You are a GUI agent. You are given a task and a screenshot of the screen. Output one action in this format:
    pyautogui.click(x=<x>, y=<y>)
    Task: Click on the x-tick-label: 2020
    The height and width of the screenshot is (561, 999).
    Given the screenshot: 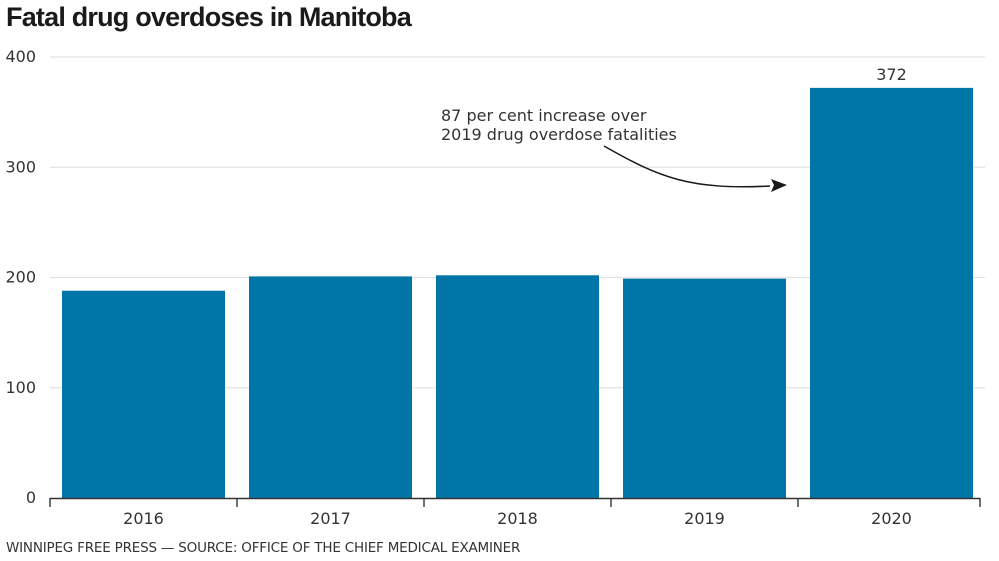 What is the action you would take?
    pyautogui.click(x=891, y=518)
    